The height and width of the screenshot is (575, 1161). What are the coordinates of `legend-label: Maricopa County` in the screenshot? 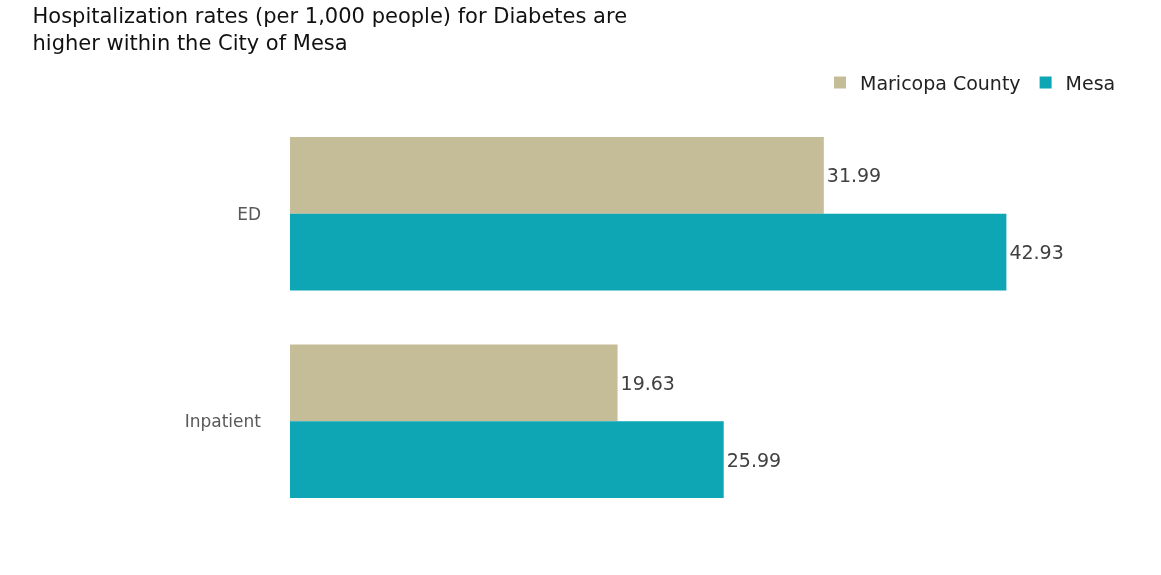 It's located at (940, 82).